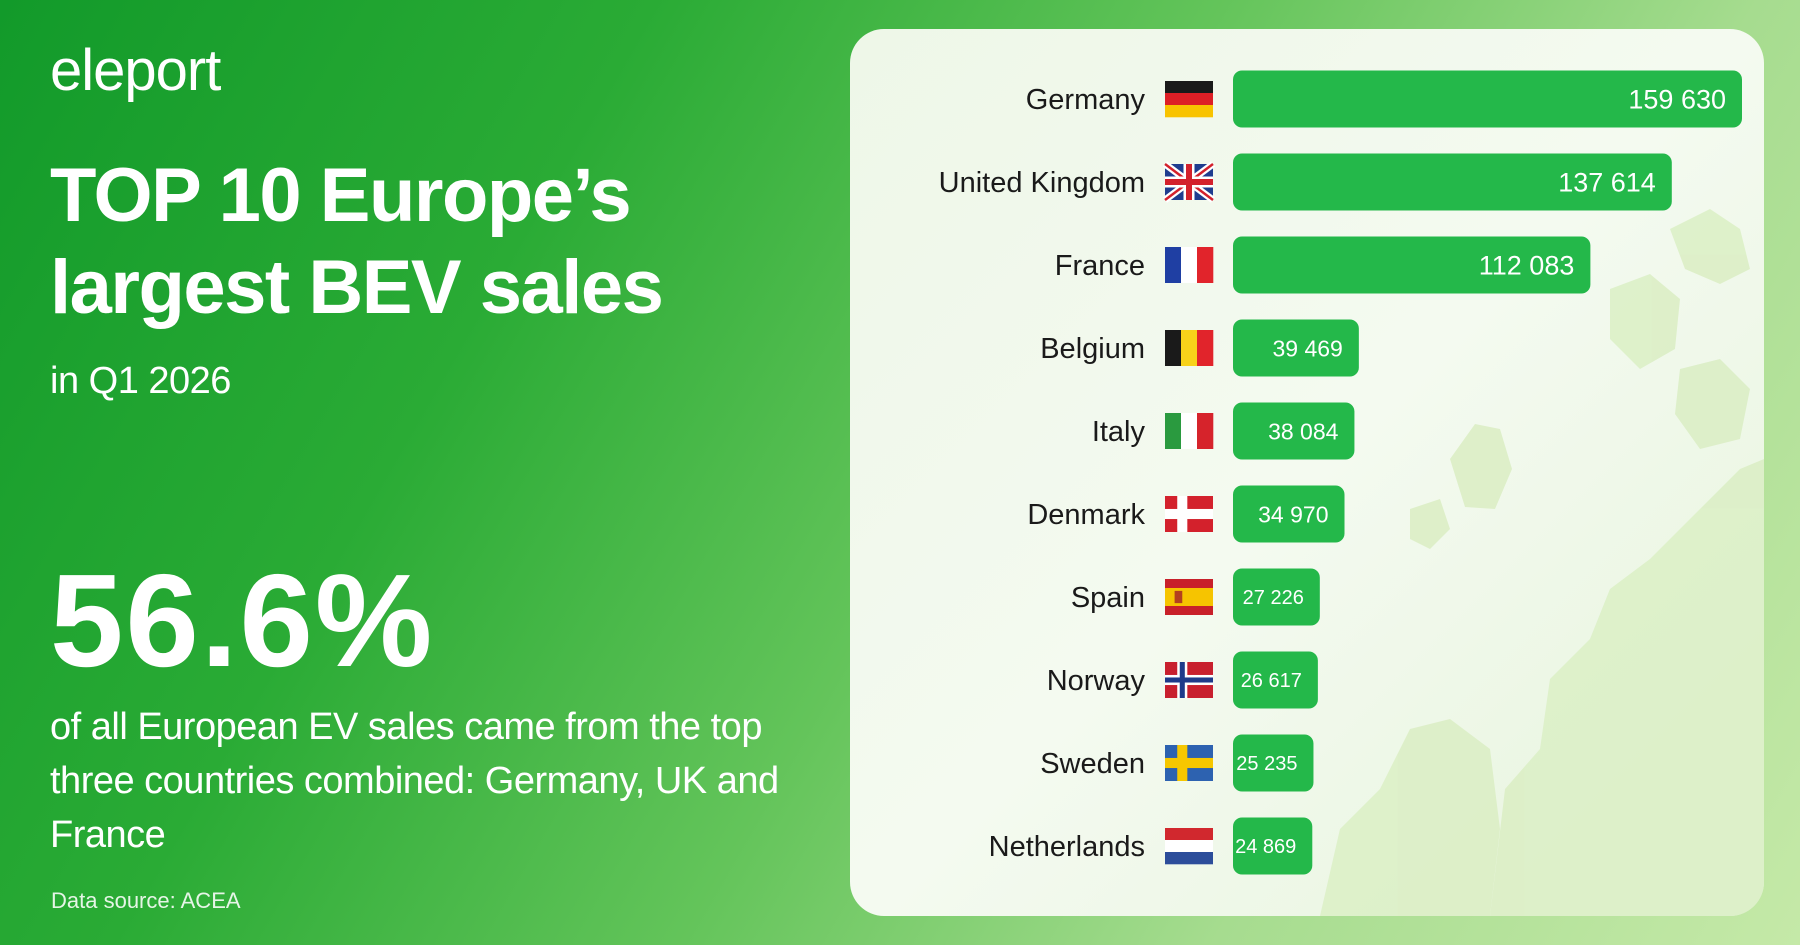  I want to click on flag-germany-icon, so click(1189, 99).